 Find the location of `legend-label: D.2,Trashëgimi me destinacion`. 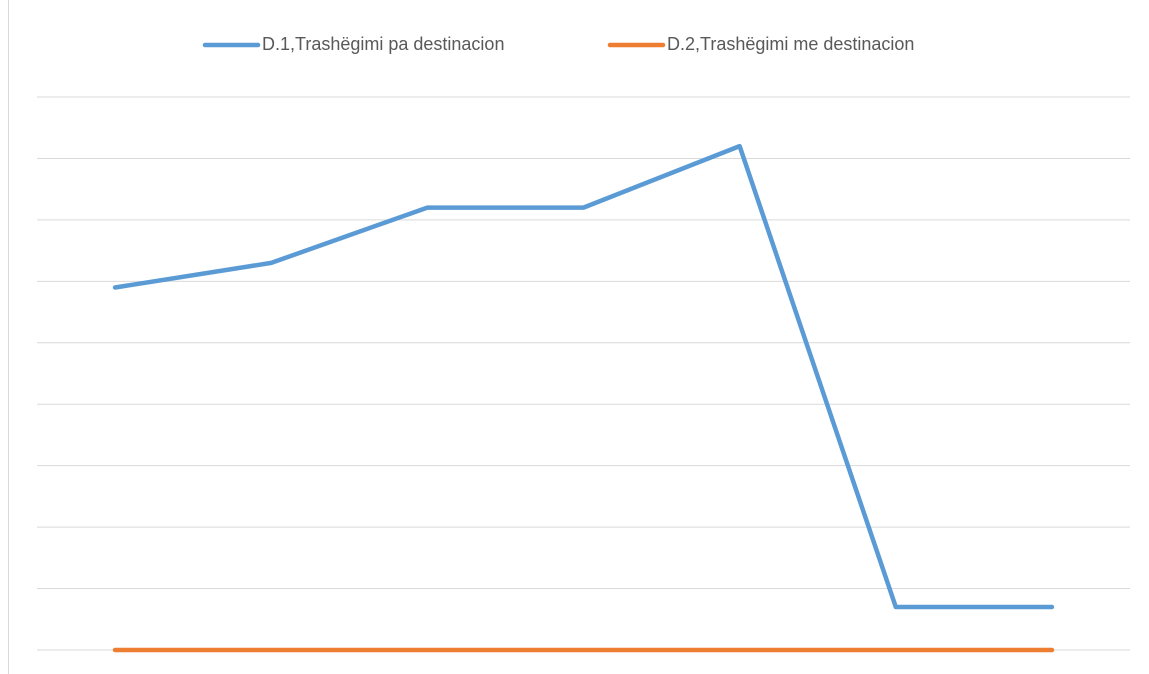

legend-label: D.2,Trashëgimi me destinacion is located at coordinates (790, 44).